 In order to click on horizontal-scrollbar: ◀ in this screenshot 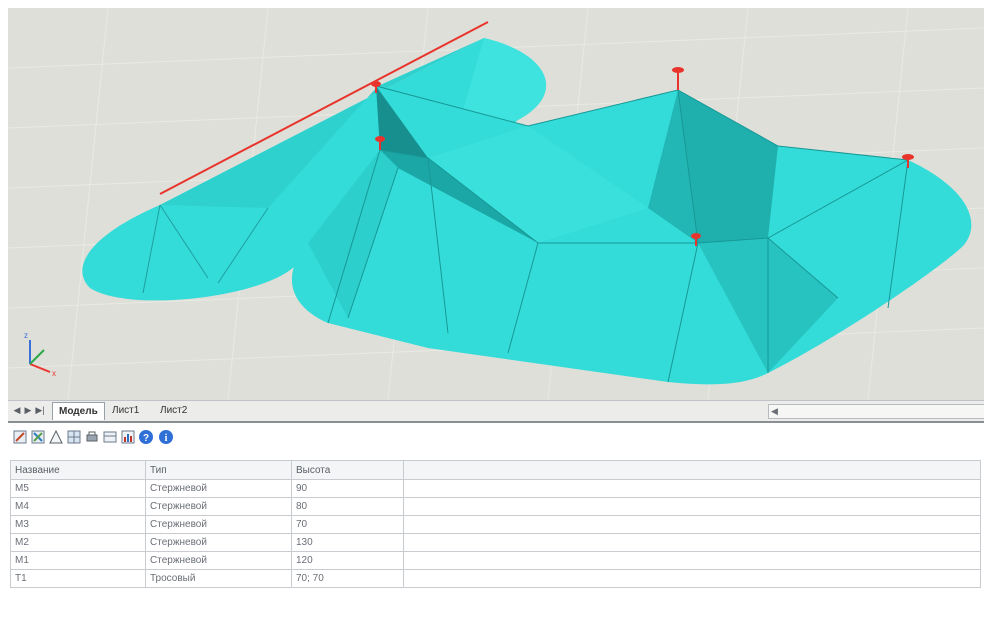, I will do `click(876, 411)`.